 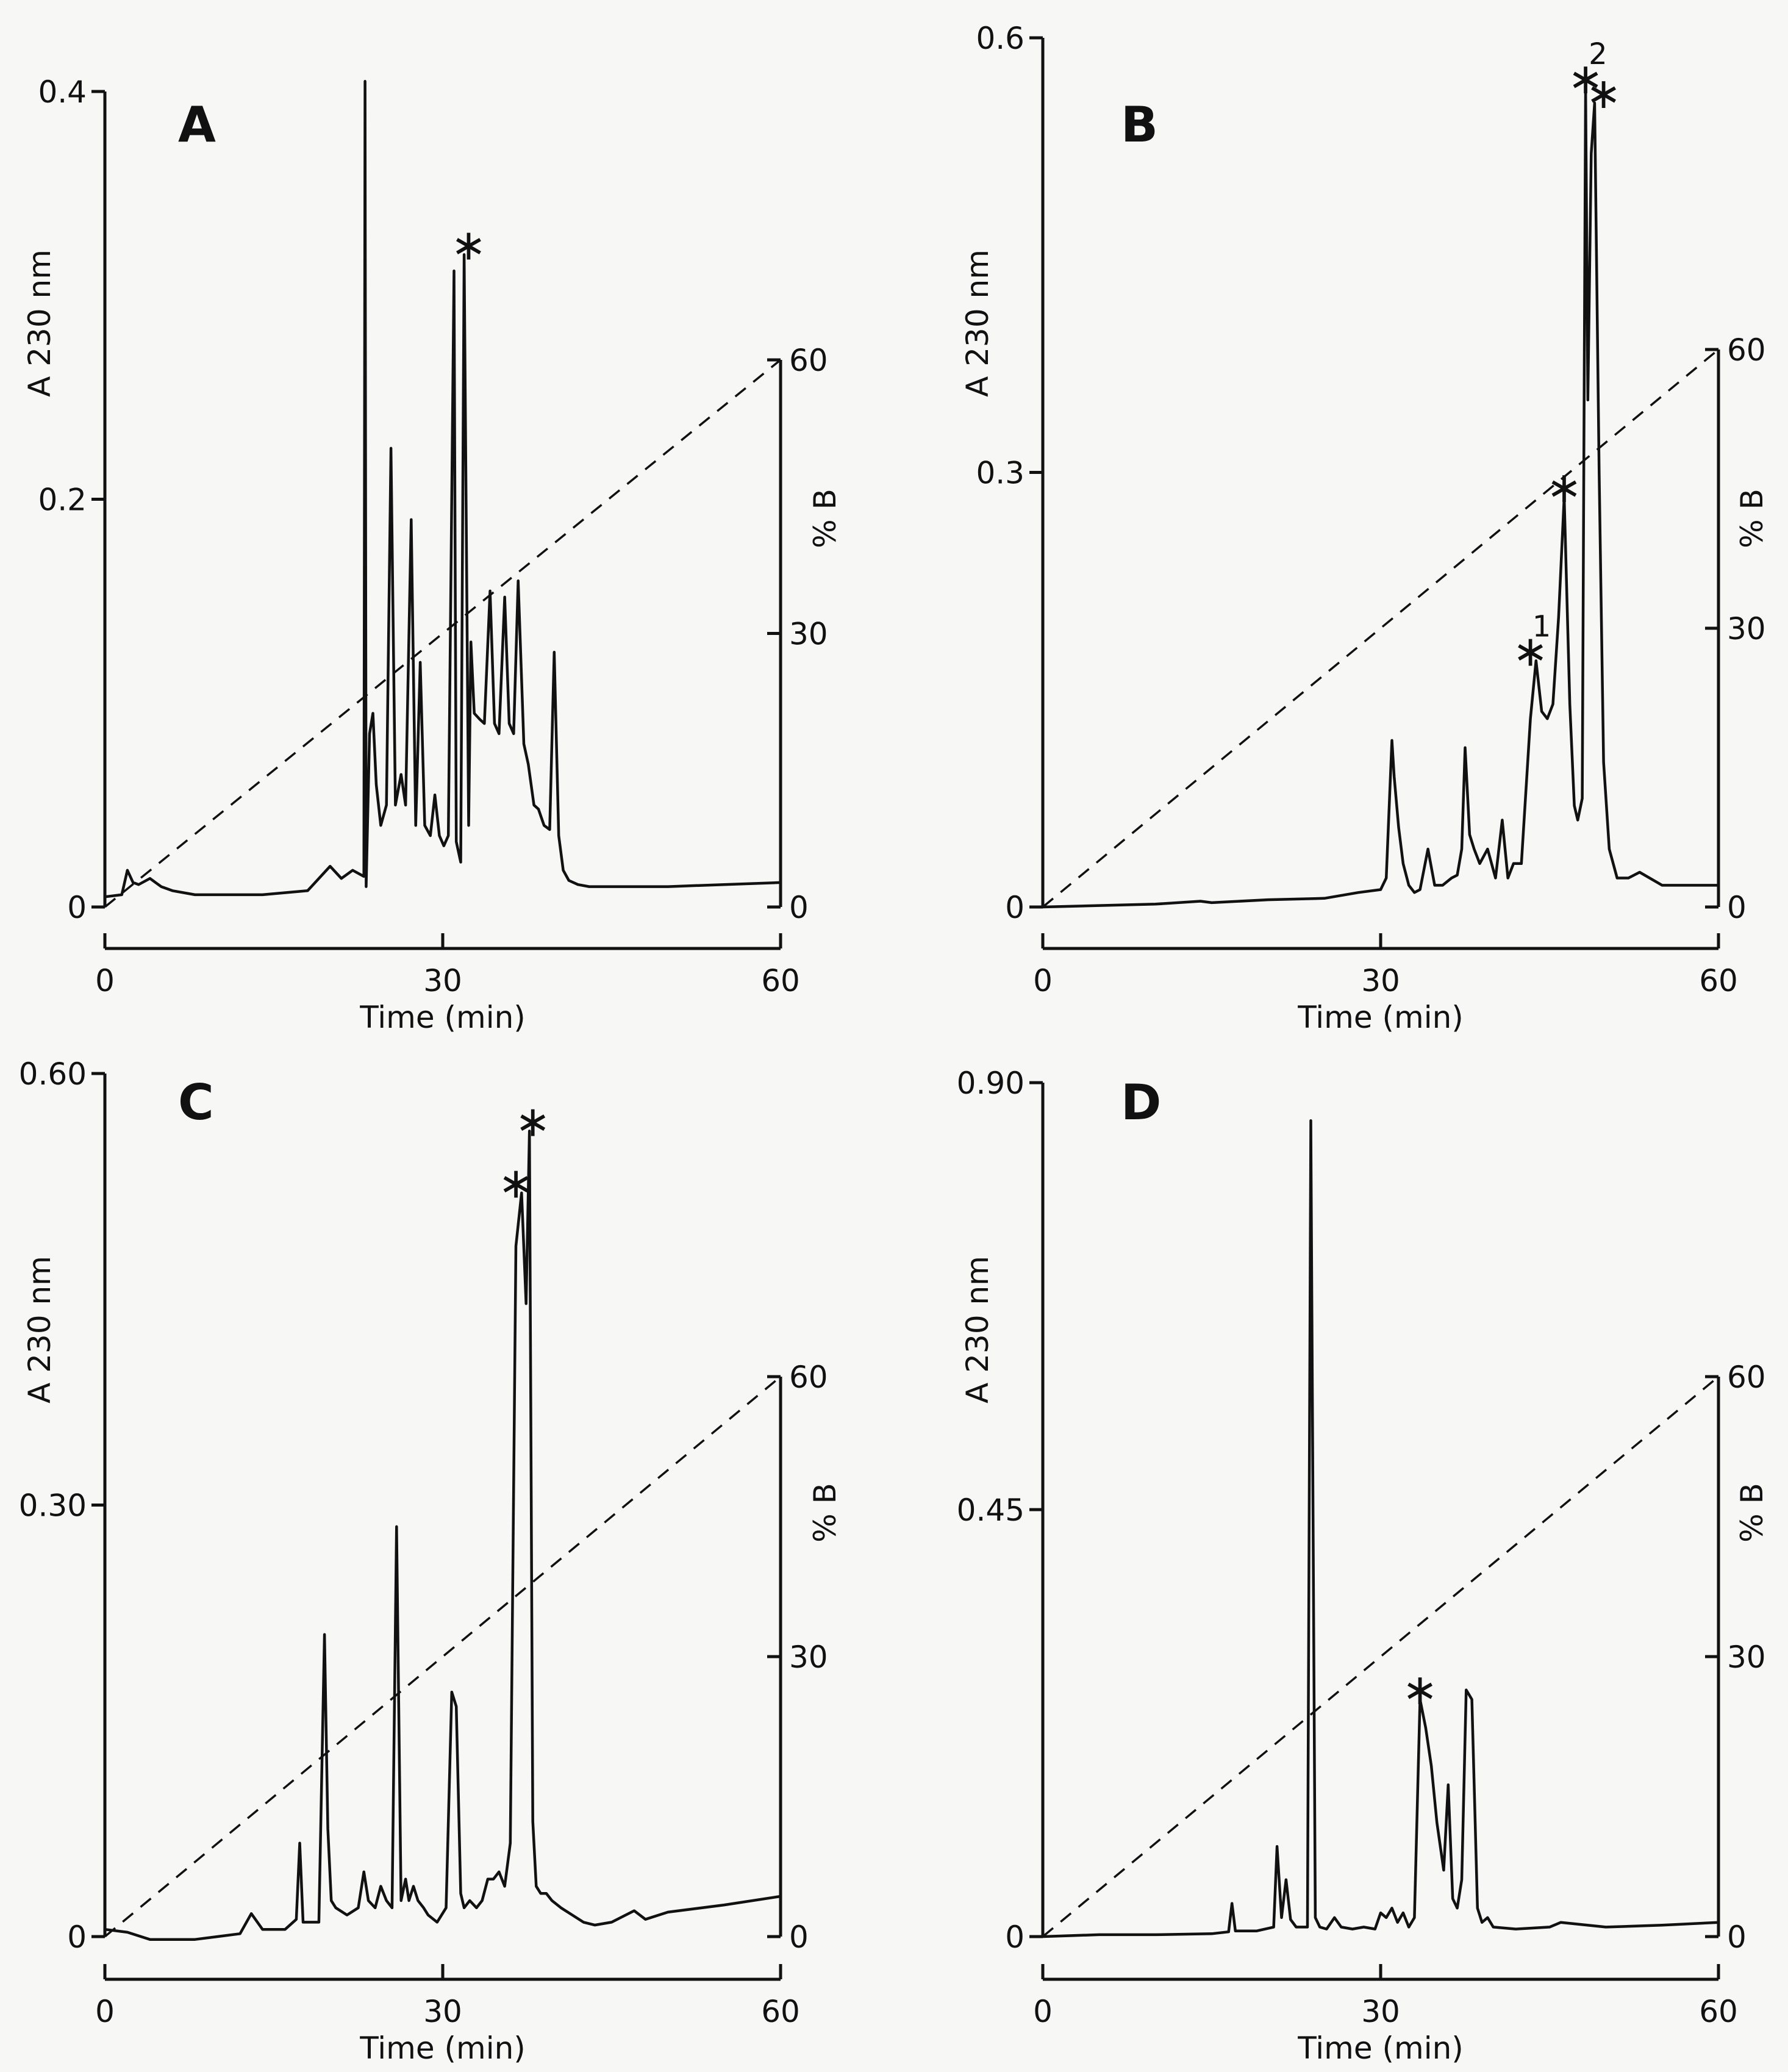 What do you see at coordinates (1541, 626) in the screenshot?
I see `peak-number: 1` at bounding box center [1541, 626].